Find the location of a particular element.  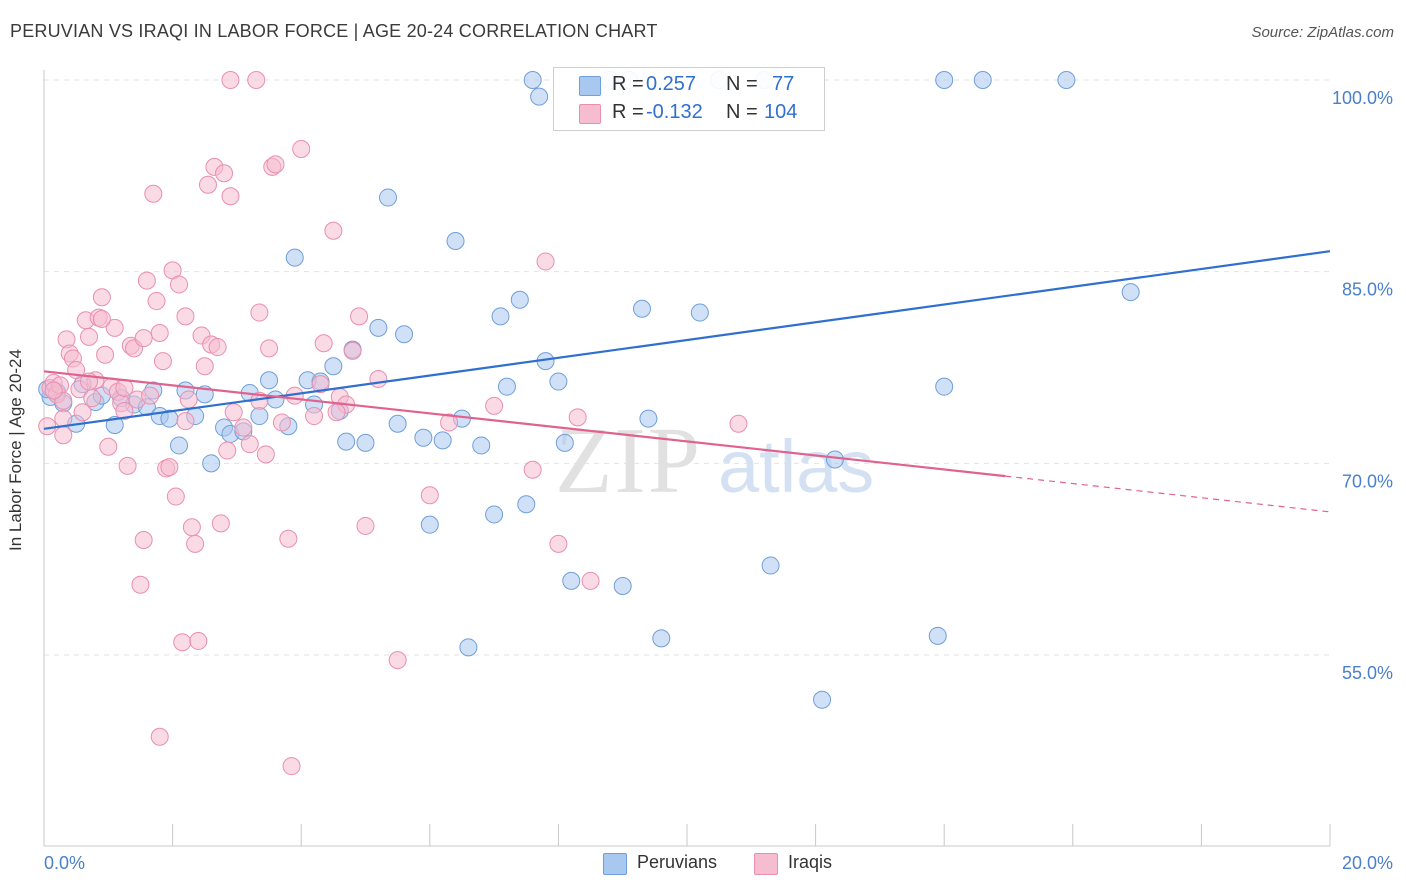

r-value: 0.257 is located at coordinates (671, 84).